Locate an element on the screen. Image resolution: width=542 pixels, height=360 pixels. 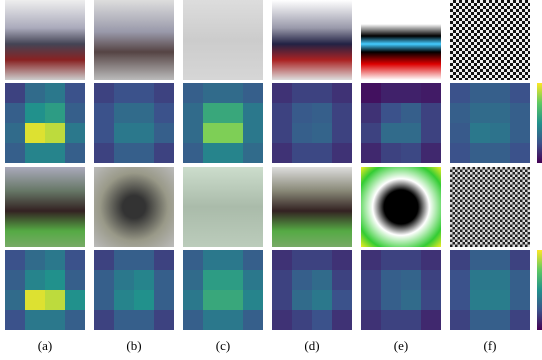
panel-label: (a) is located at coordinates (45, 345).